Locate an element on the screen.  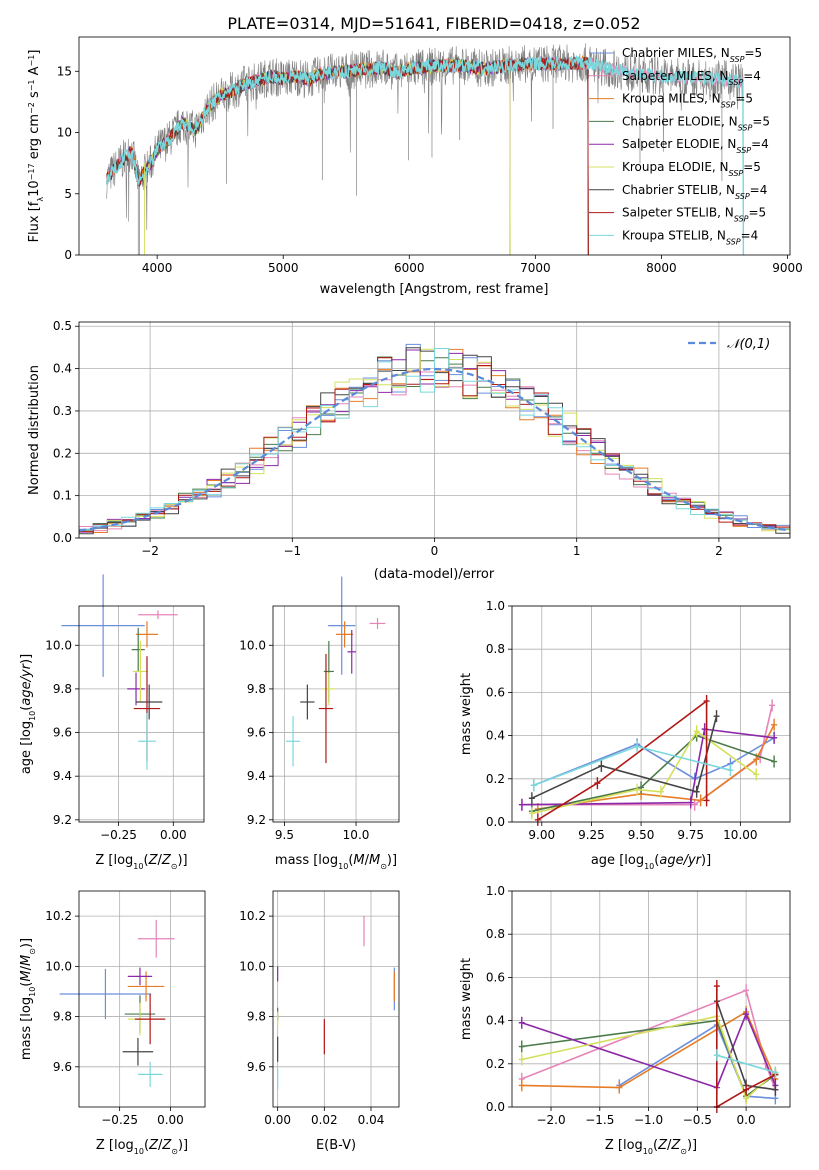
y-axis-label: Normed distribution is located at coordinates (34, 430).